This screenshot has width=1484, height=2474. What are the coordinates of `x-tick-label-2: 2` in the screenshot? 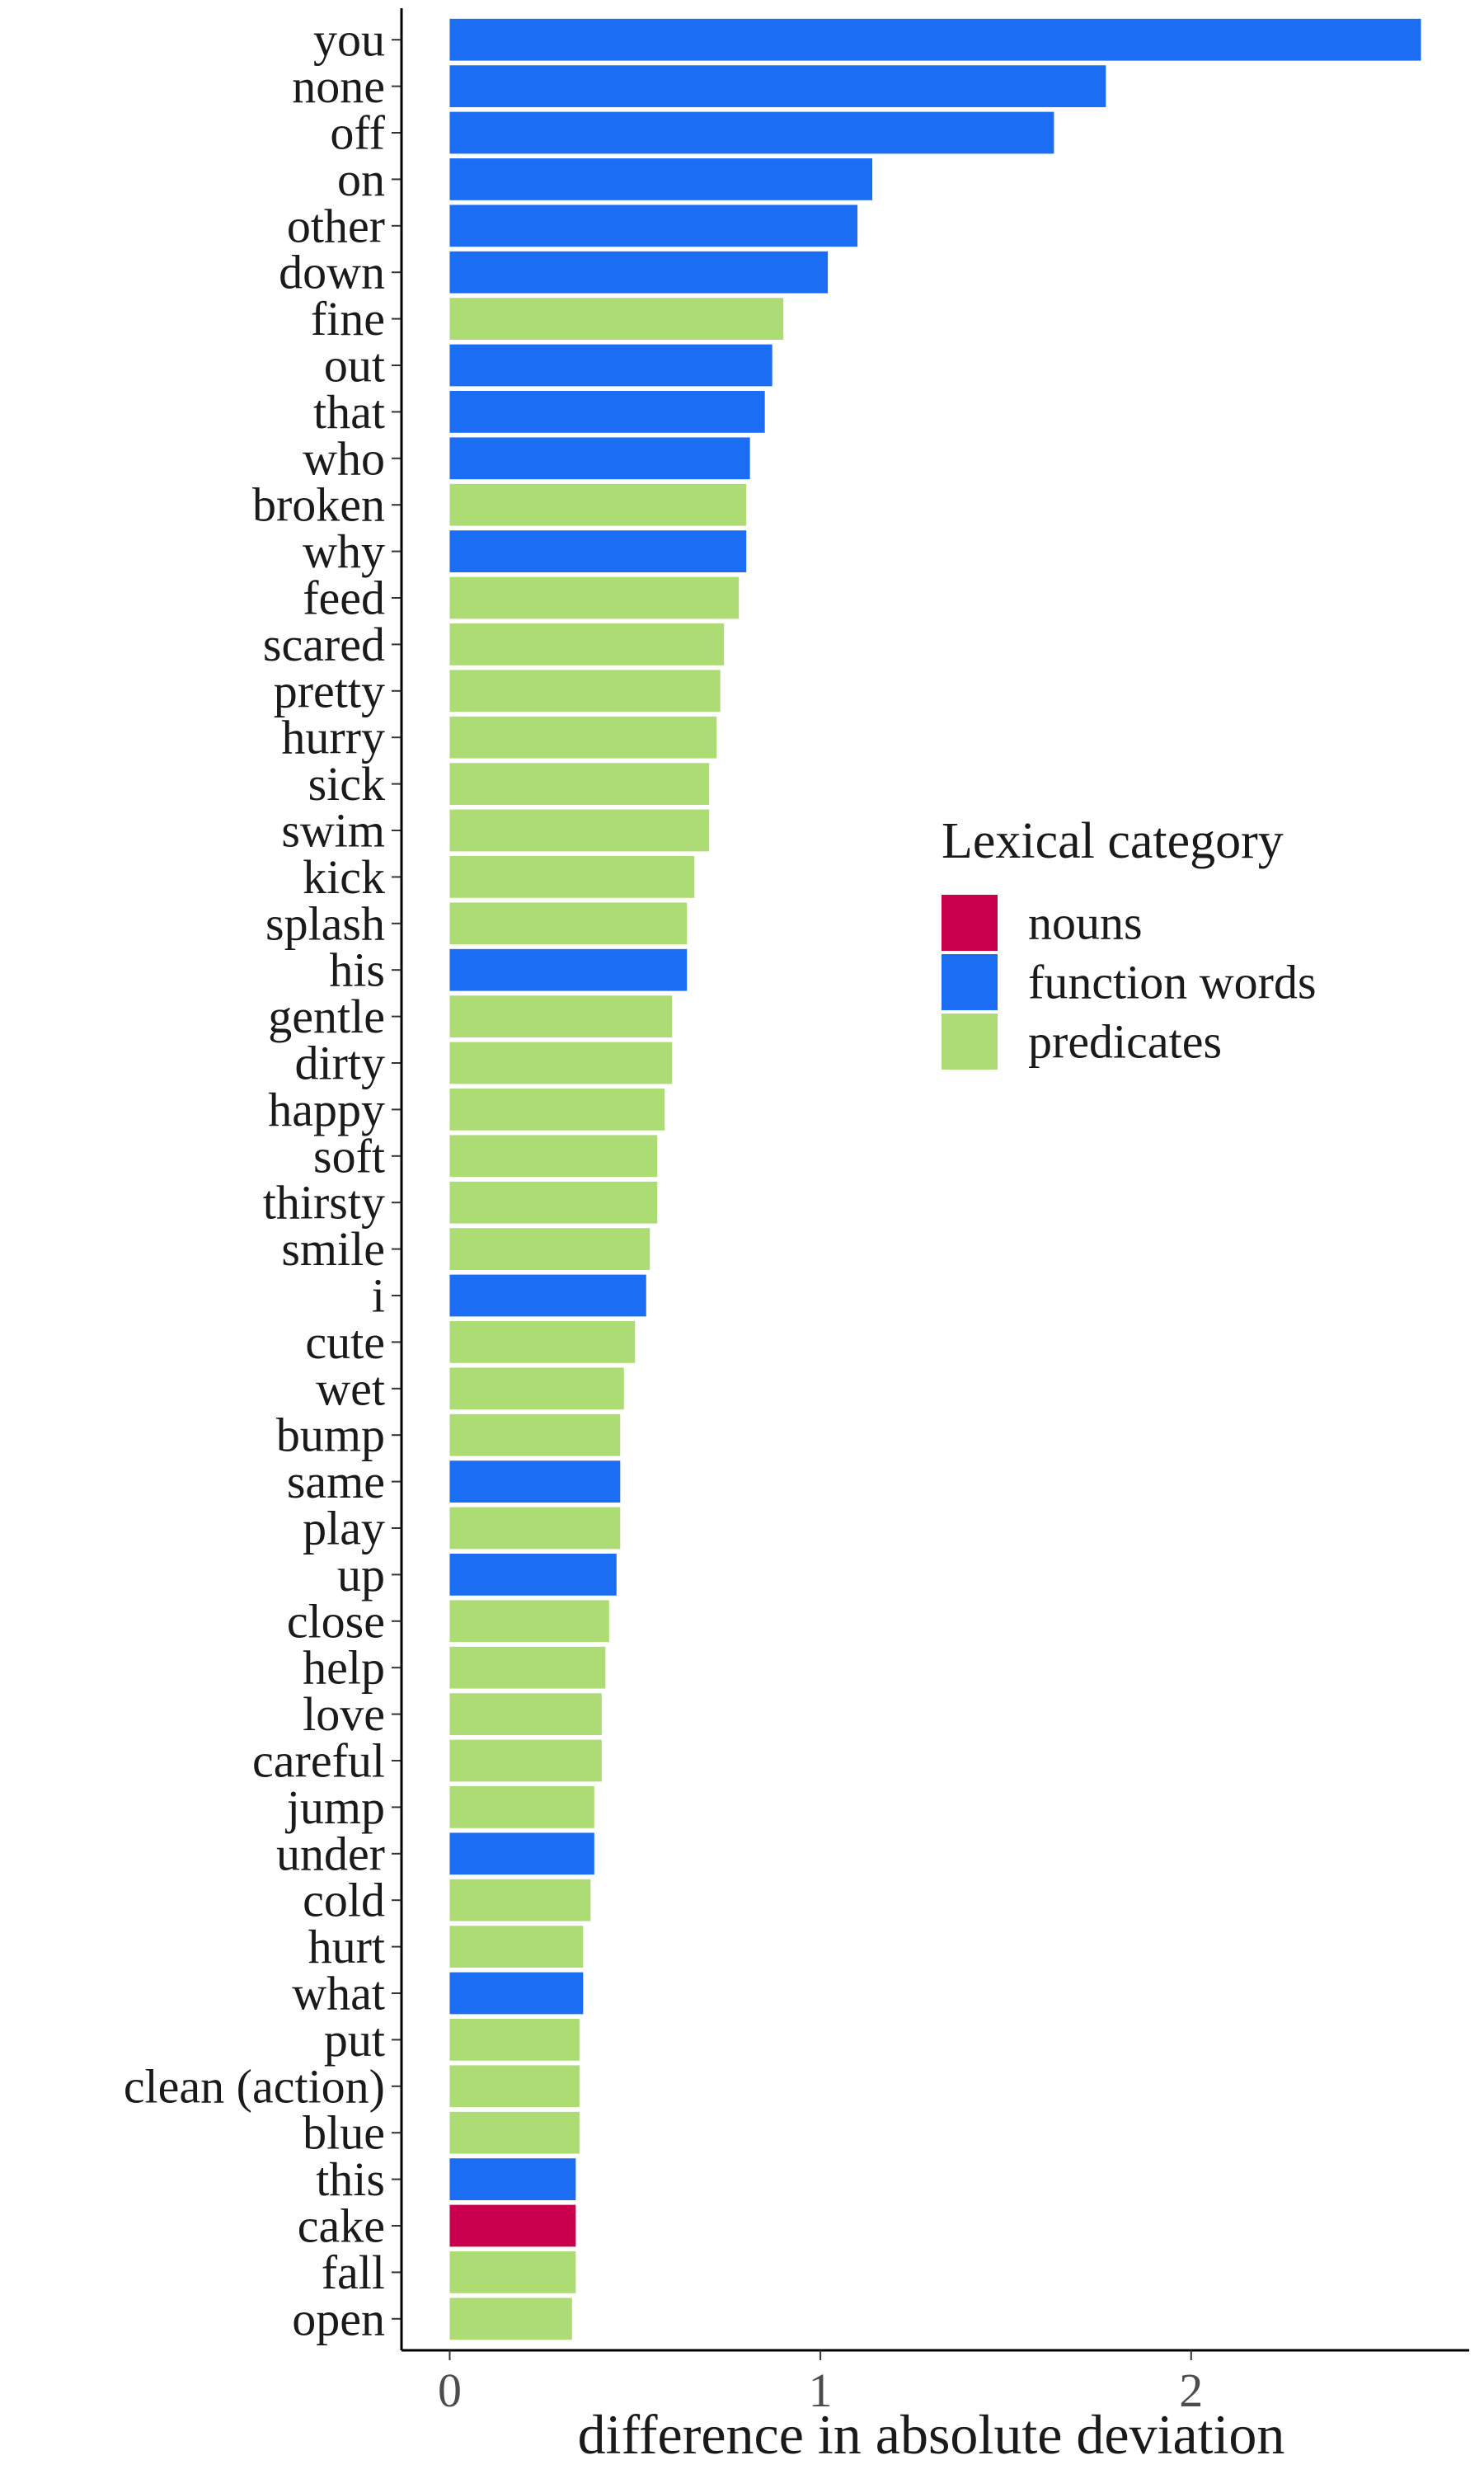 It's located at (1191, 2390).